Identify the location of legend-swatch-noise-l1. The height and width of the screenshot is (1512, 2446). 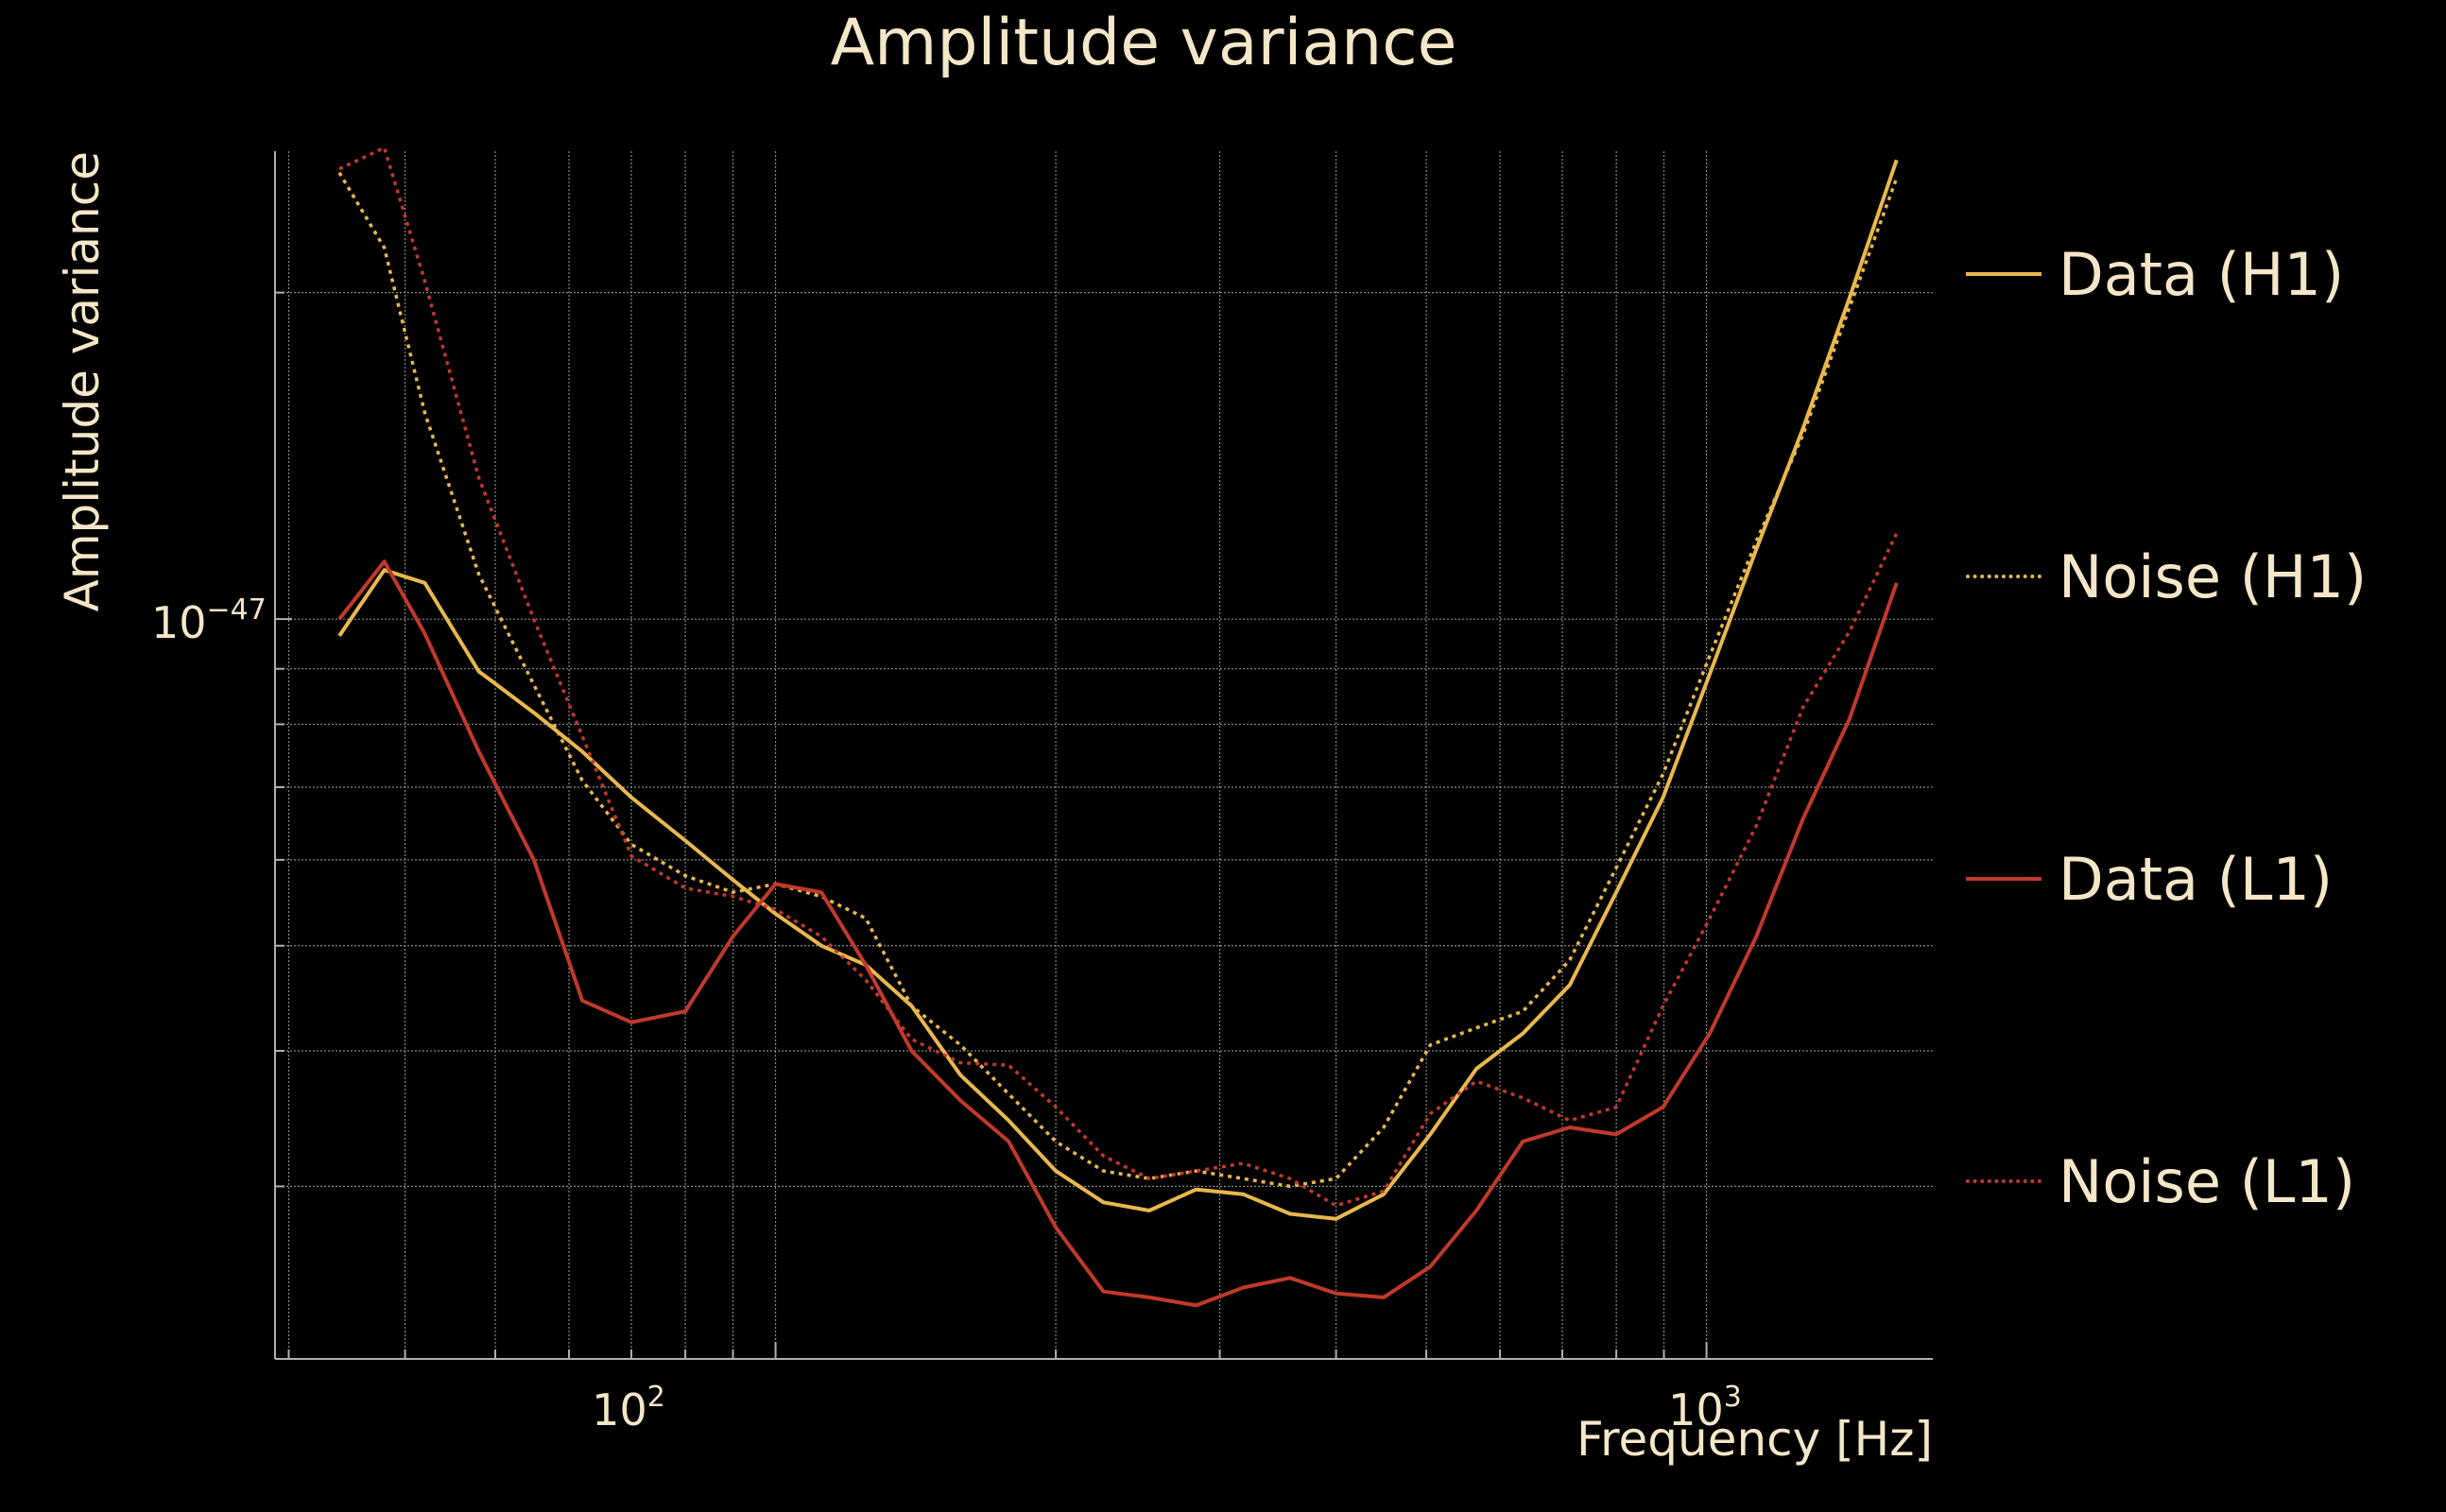
(2003, 1181).